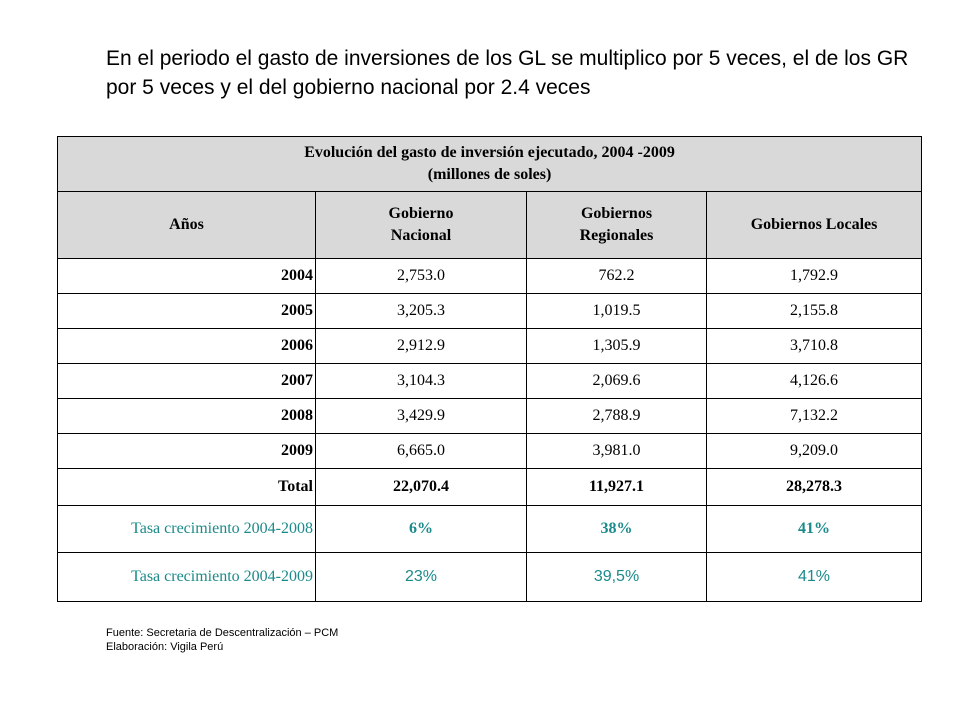 Image resolution: width=960 pixels, height=720 pixels. Describe the element at coordinates (616, 225) in the screenshot. I see `header-gobiernos-regionales: Gobiernos Regionales` at that location.